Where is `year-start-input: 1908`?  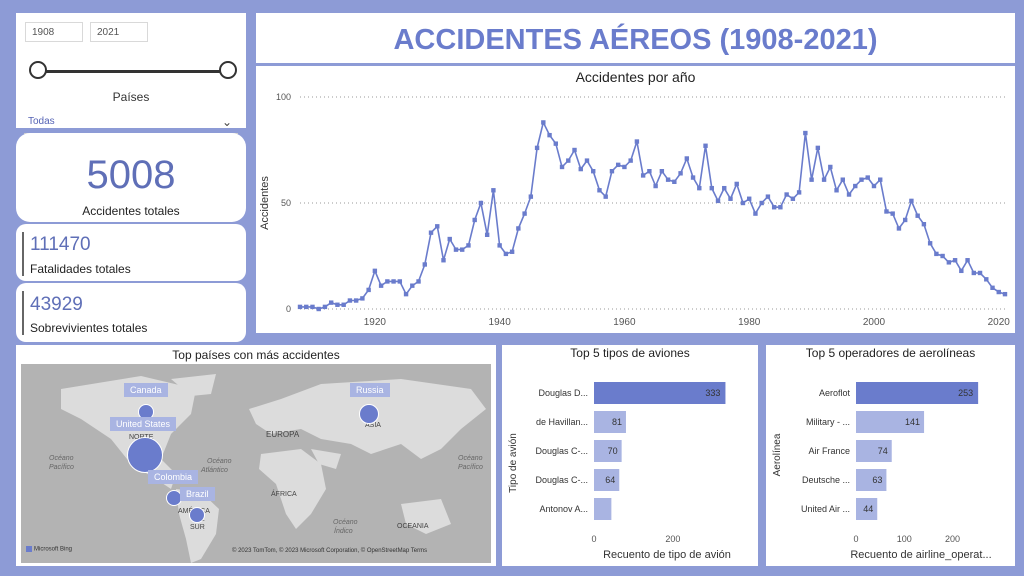 year-start-input: 1908 is located at coordinates (54, 32).